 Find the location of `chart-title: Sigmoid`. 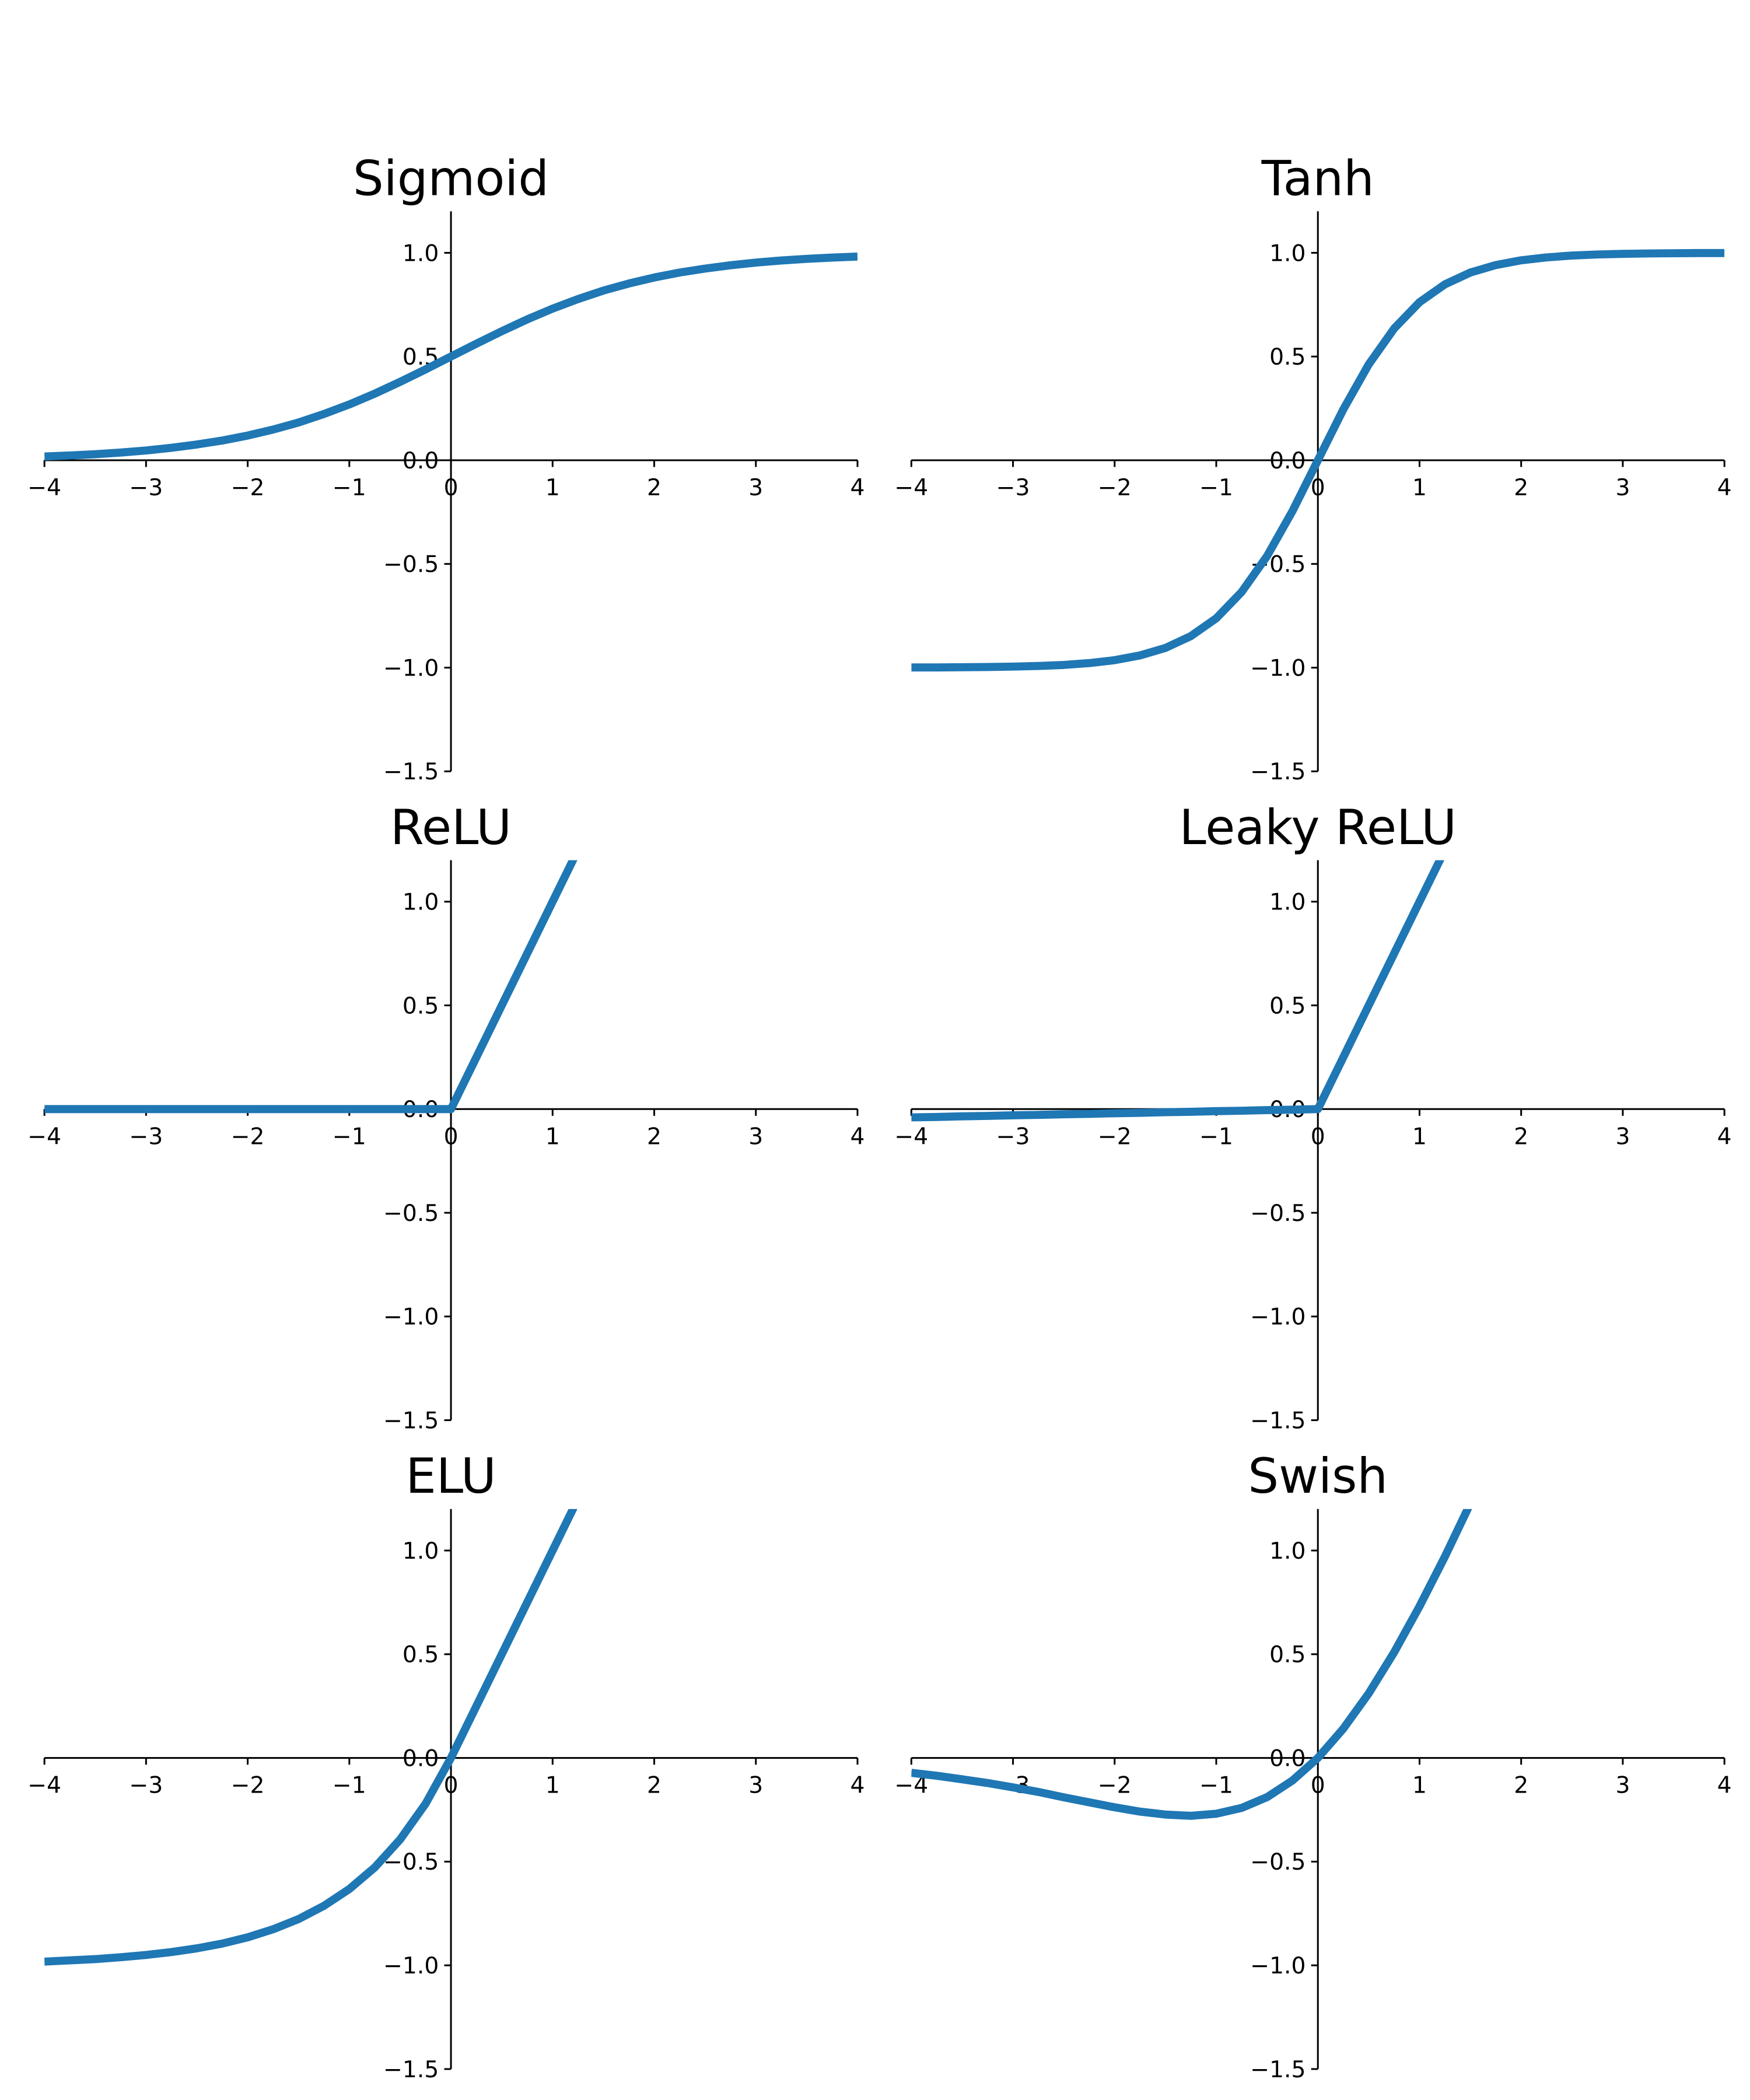

chart-title: Sigmoid is located at coordinates (451, 178).